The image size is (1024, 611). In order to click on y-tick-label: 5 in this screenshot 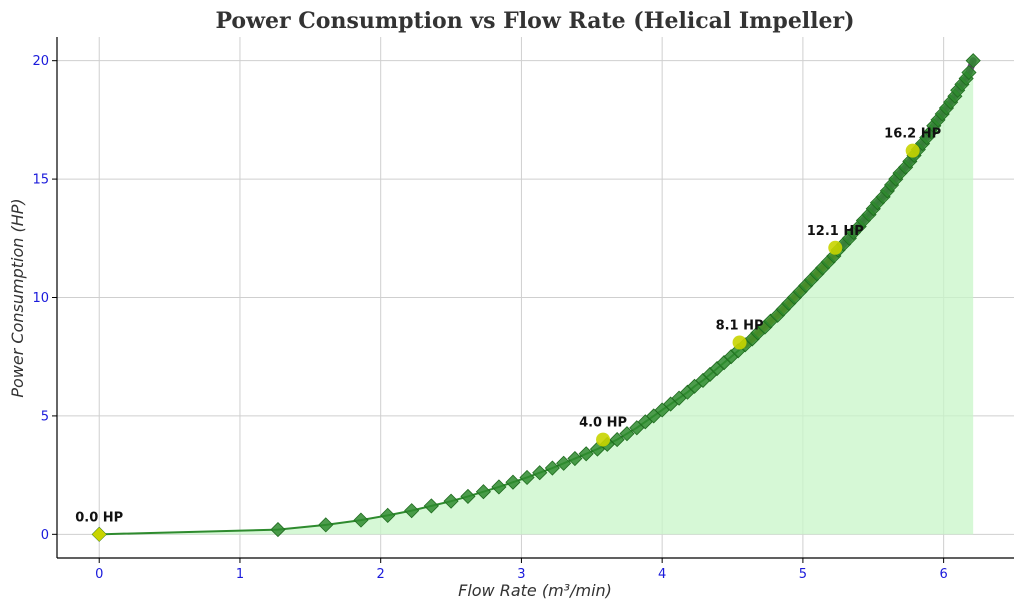, I will do `click(45, 416)`.